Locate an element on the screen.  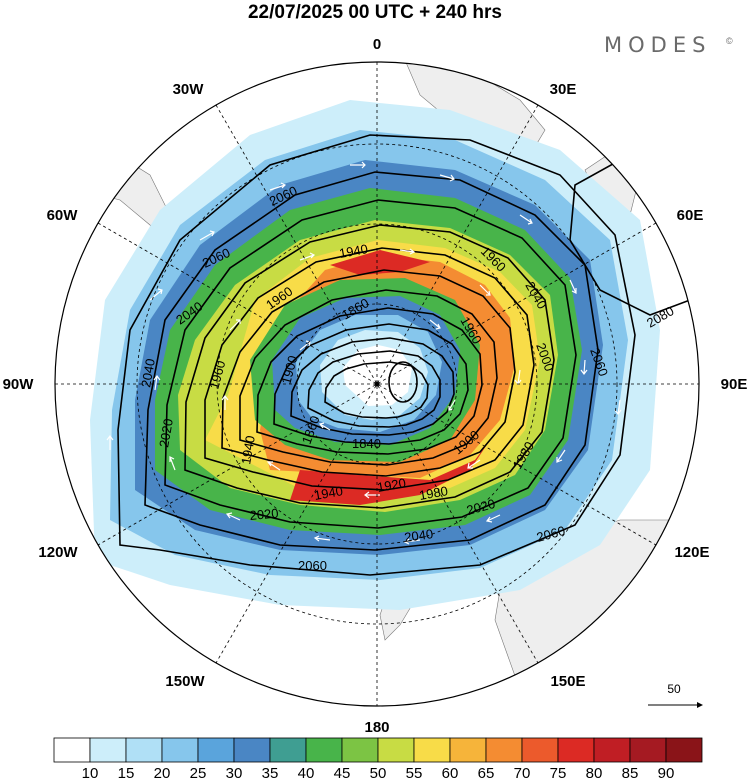
contour-label: 1960 is located at coordinates (217, 375).